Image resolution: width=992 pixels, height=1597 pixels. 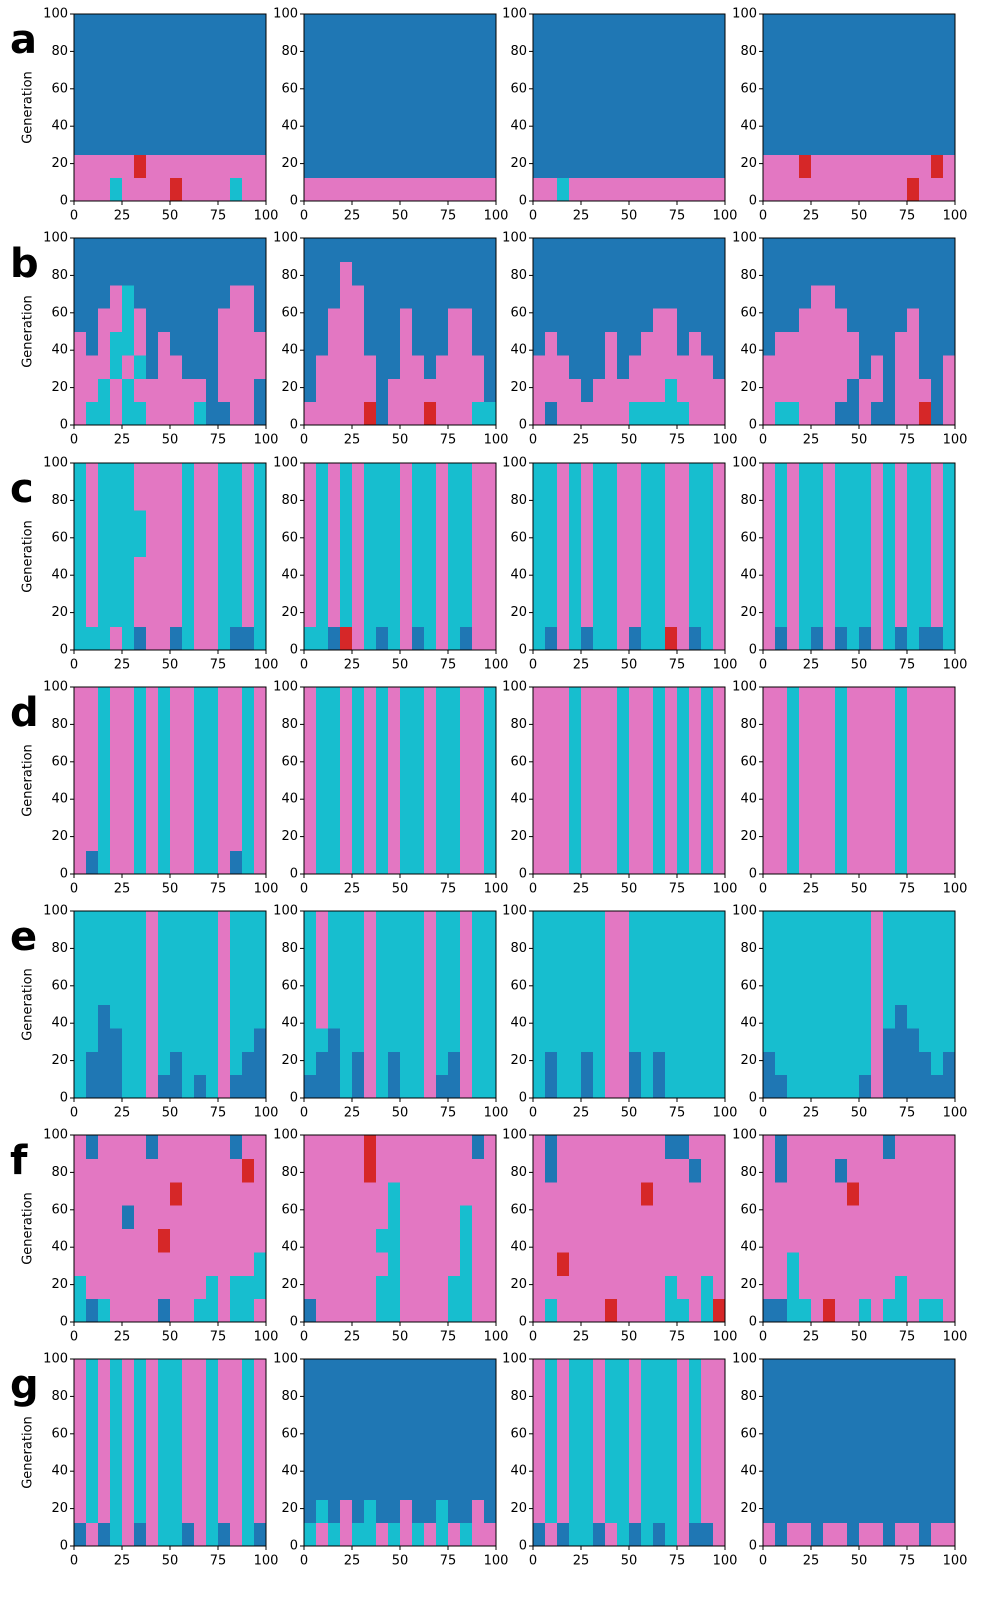 What do you see at coordinates (266, 889) in the screenshot?
I see `x-tick-label: 100` at bounding box center [266, 889].